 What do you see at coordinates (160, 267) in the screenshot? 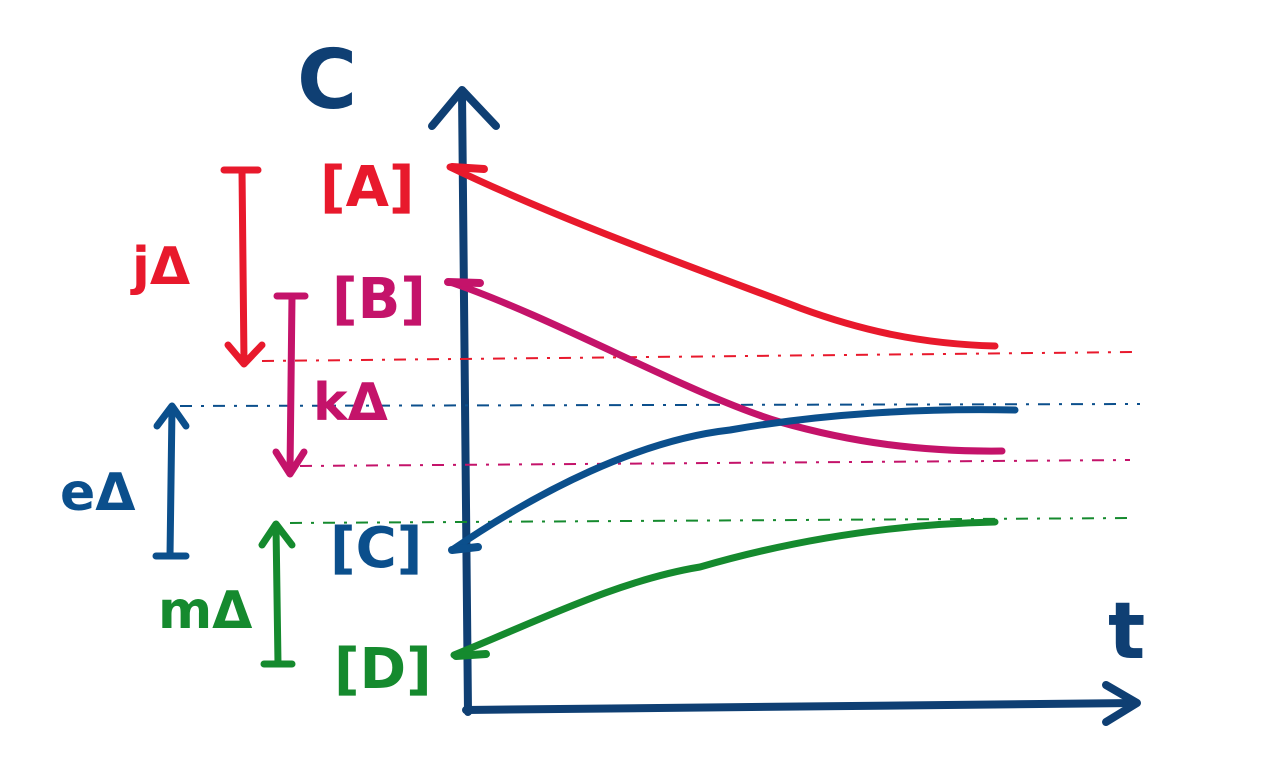
I see `change-label-a: jΔ` at bounding box center [160, 267].